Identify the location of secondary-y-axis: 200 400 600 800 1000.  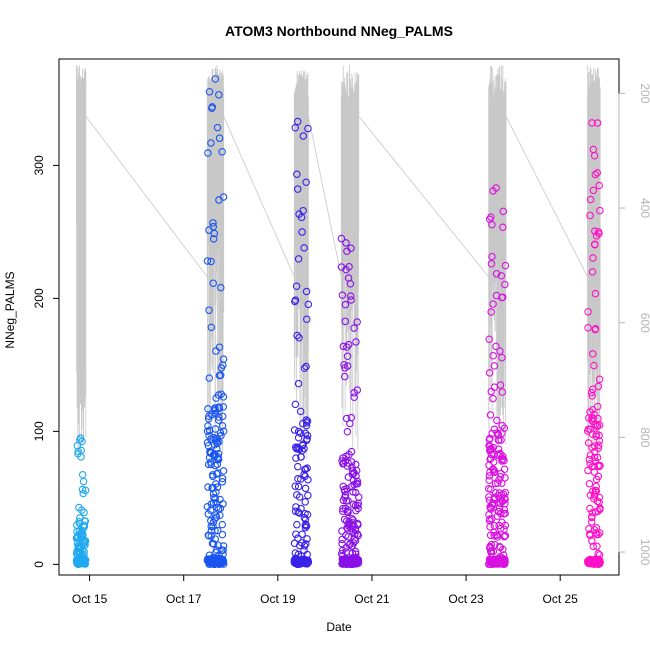
(634, 324).